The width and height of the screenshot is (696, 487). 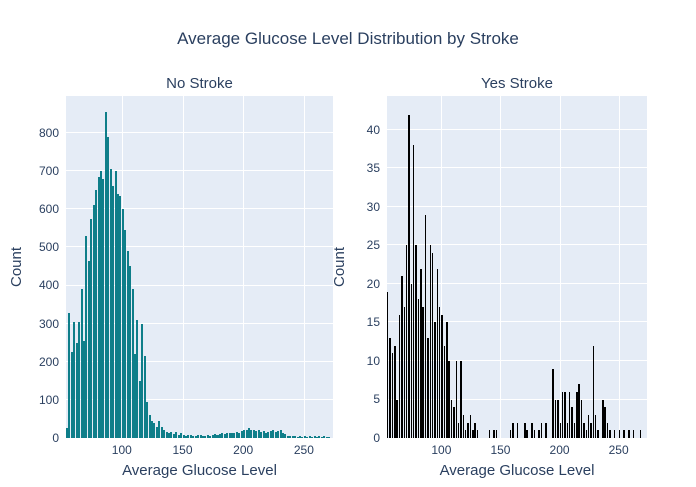 What do you see at coordinates (121, 450) in the screenshot?
I see `x-tick-label: 100` at bounding box center [121, 450].